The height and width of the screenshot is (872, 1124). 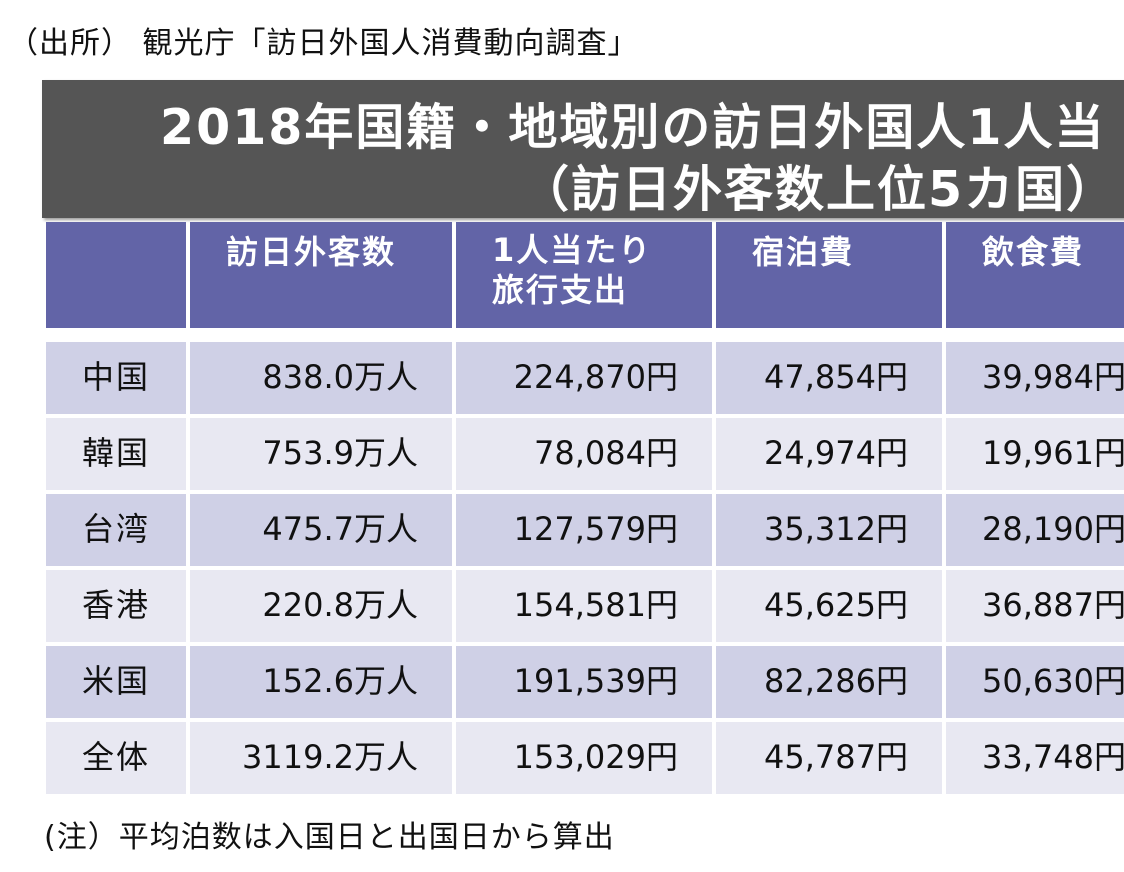 What do you see at coordinates (321, 530) in the screenshot?
I see `table-cell-visitors: 475.7万人` at bounding box center [321, 530].